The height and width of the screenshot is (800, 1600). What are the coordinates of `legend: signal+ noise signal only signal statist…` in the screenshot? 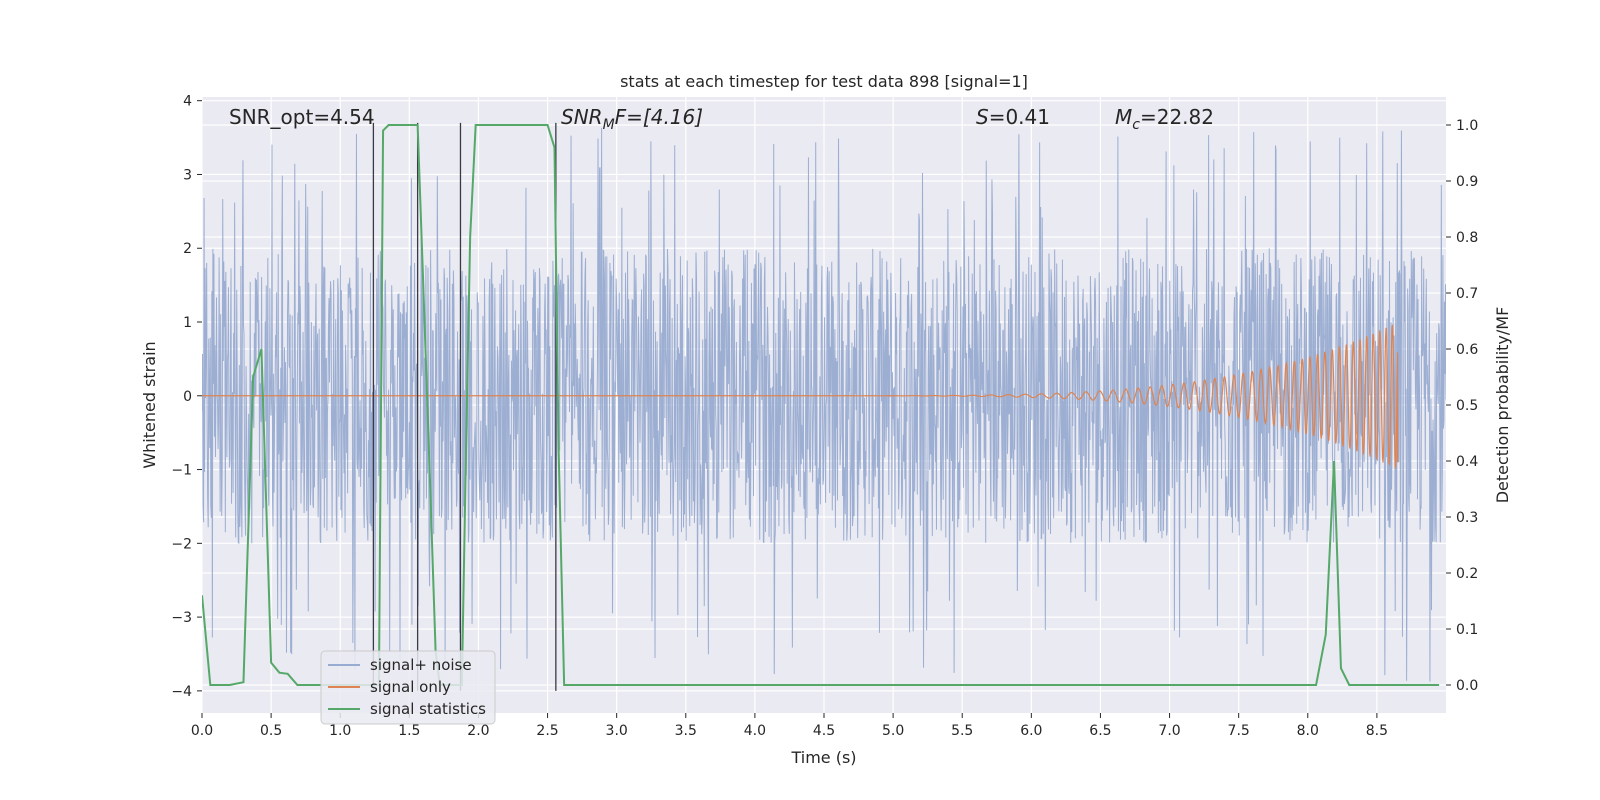 It's located at (408, 687).